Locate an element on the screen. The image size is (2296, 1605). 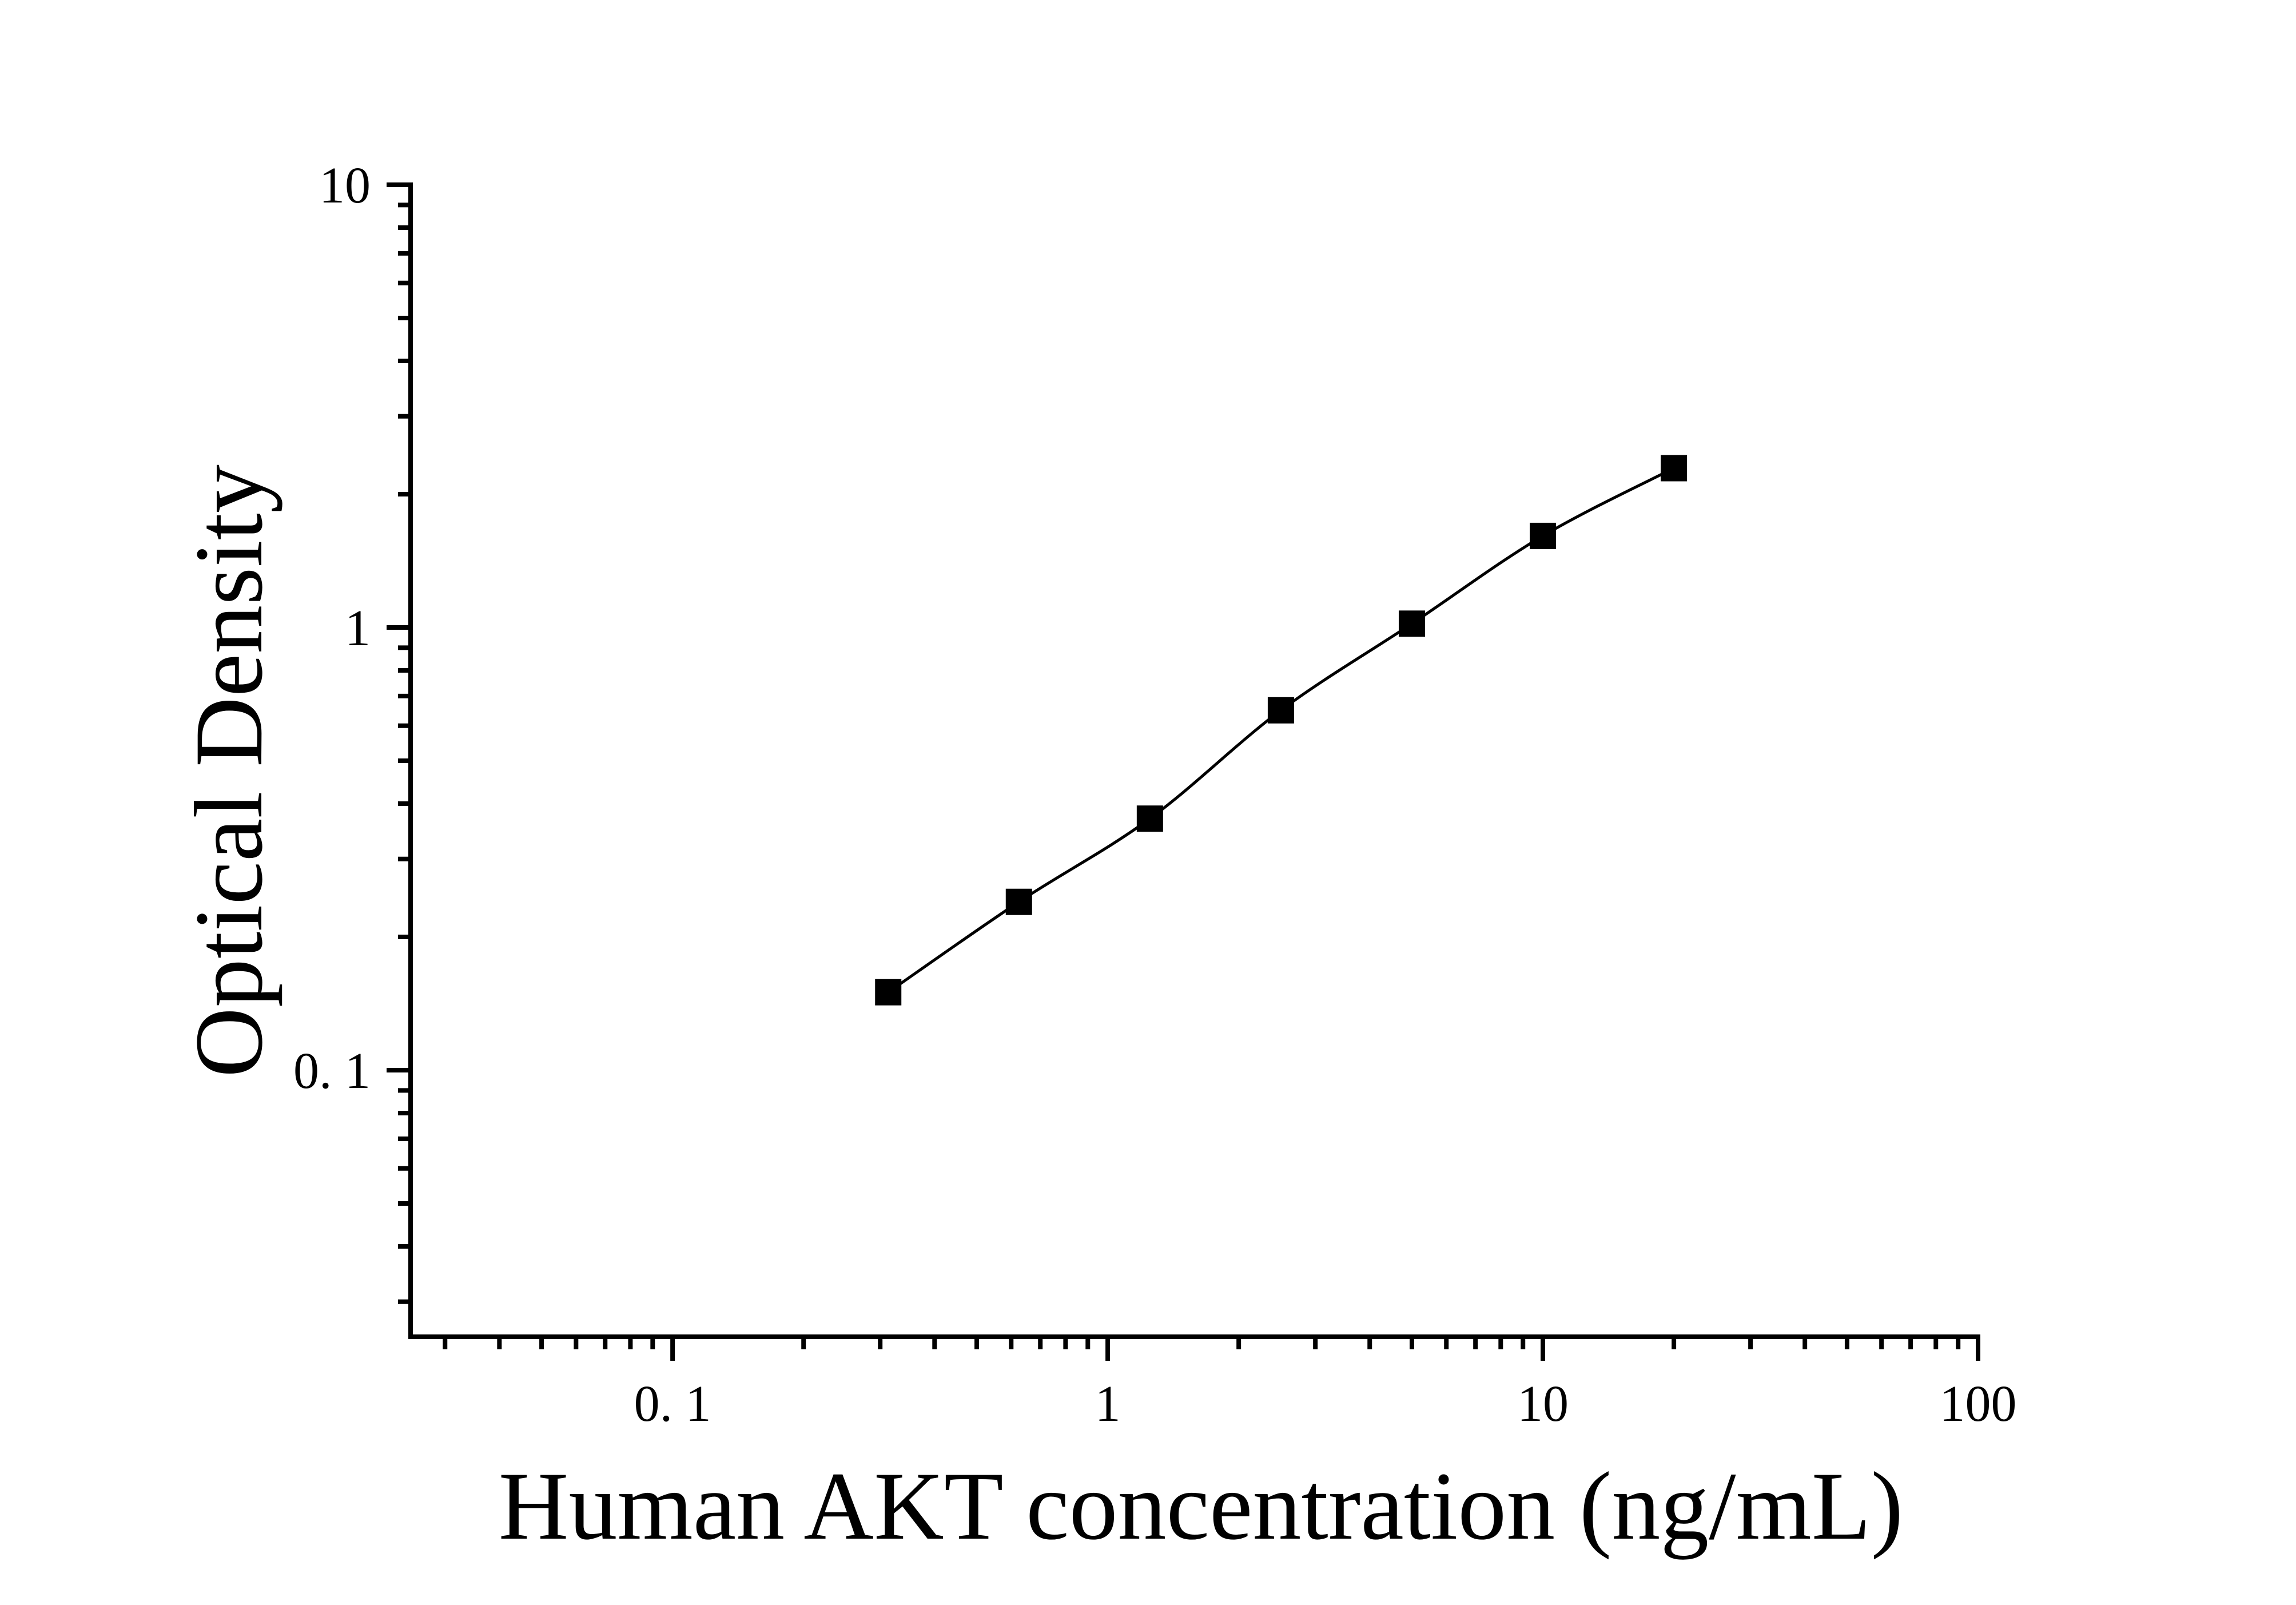
x-tick-label: 1 is located at coordinates (1108, 1404).